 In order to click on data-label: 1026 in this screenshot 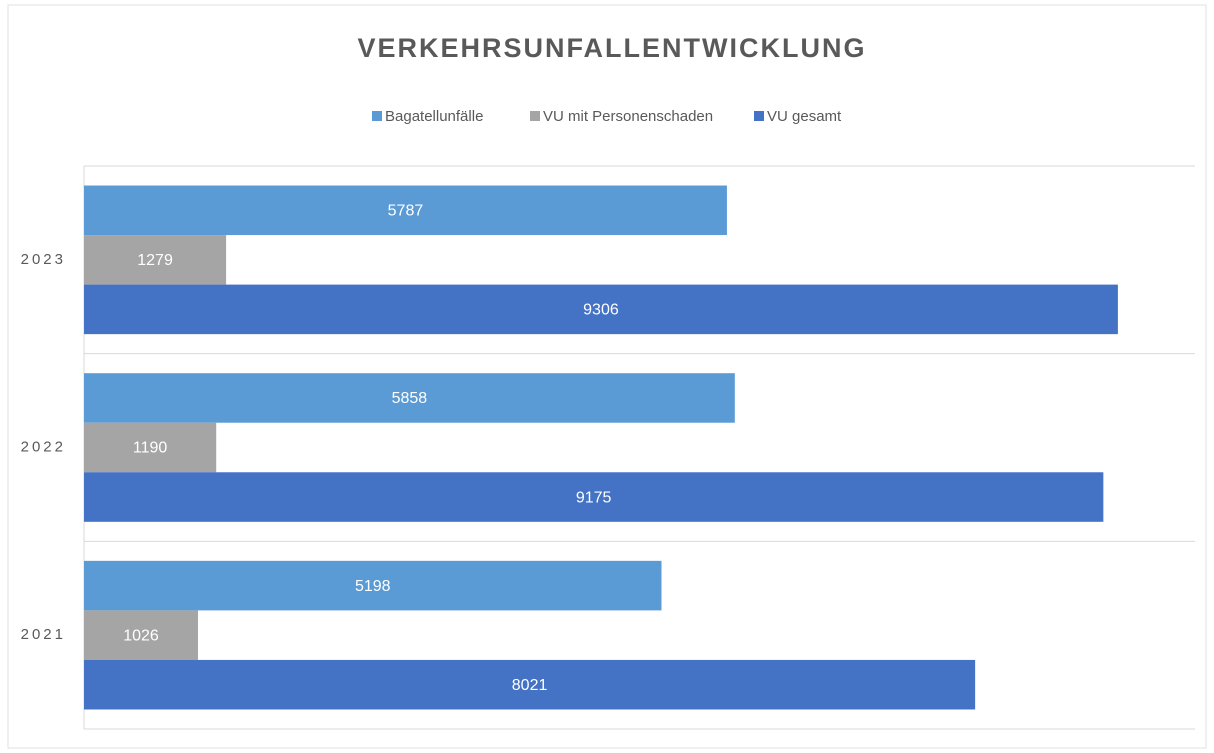, I will do `click(141, 635)`.